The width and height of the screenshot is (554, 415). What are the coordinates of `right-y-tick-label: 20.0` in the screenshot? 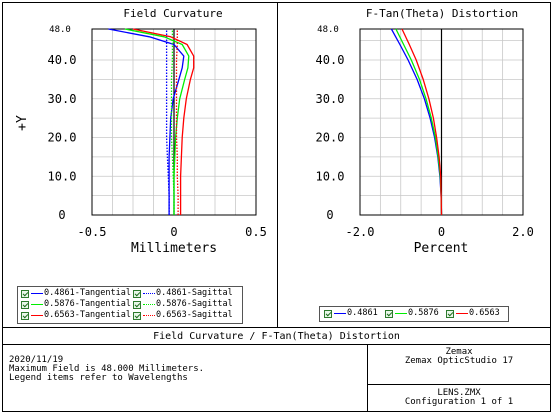 It's located at (330, 138).